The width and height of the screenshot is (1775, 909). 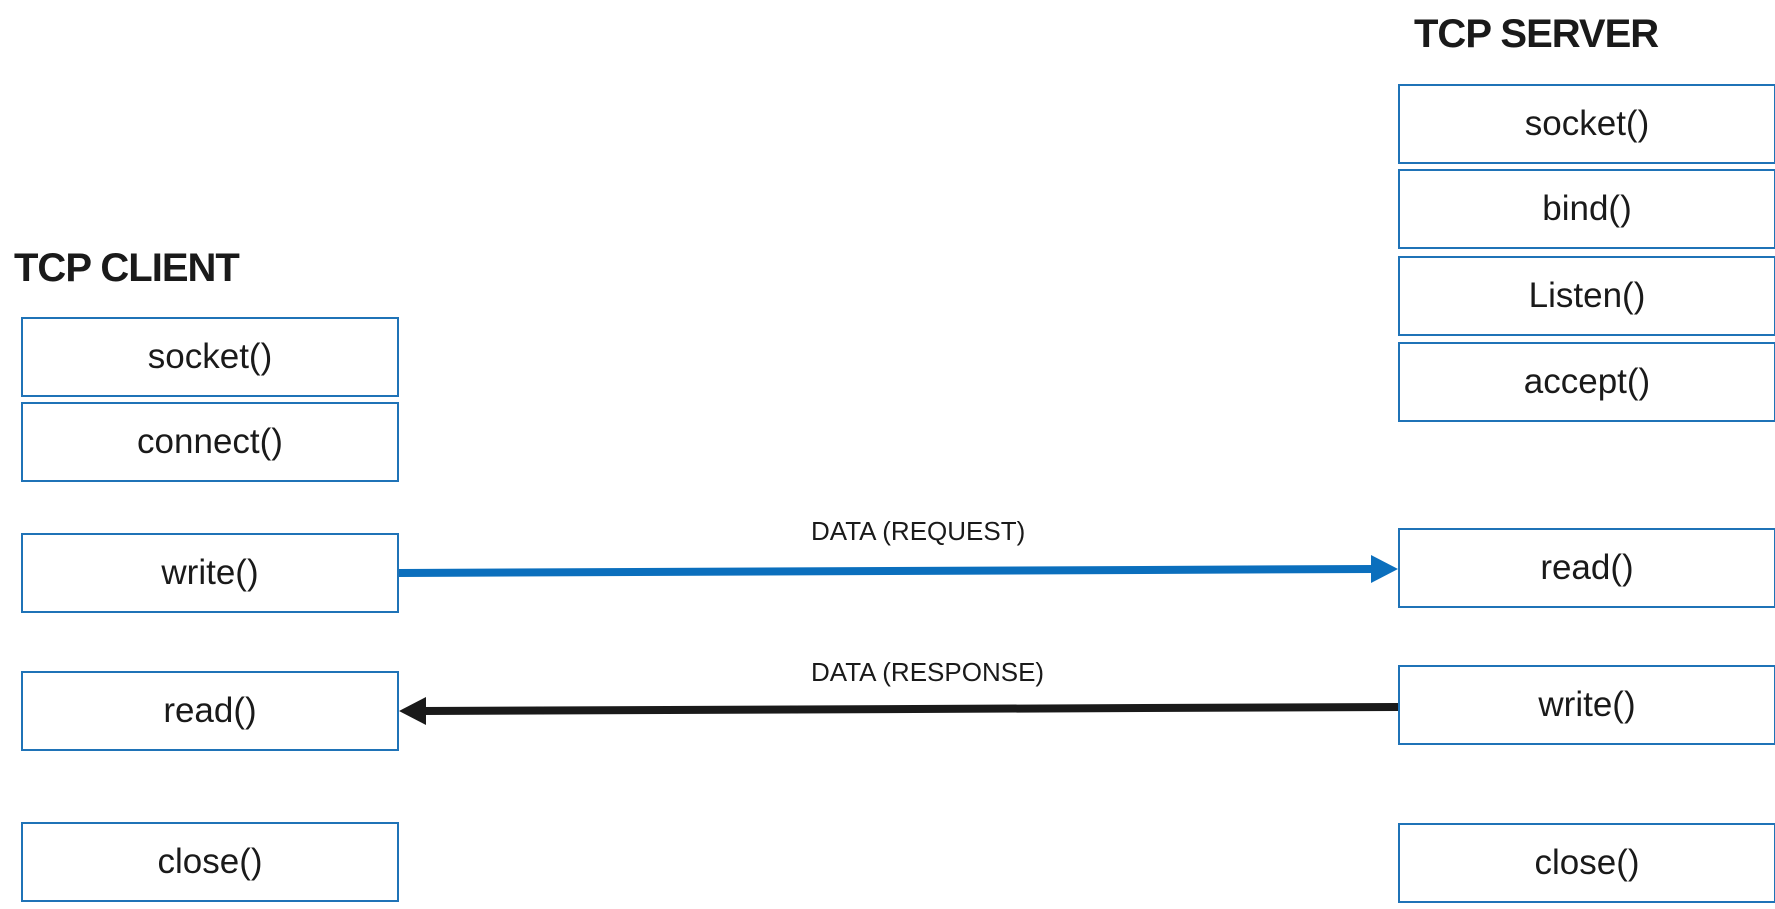 I want to click on client-title: TCP CLIENT, so click(x=127, y=268).